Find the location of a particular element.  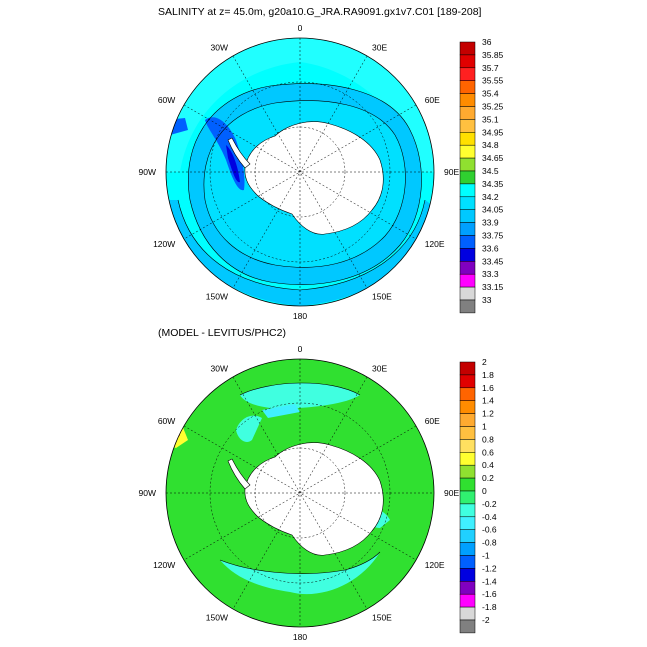

bottom-colorbar-label-19: -1.8 is located at coordinates (489, 607).